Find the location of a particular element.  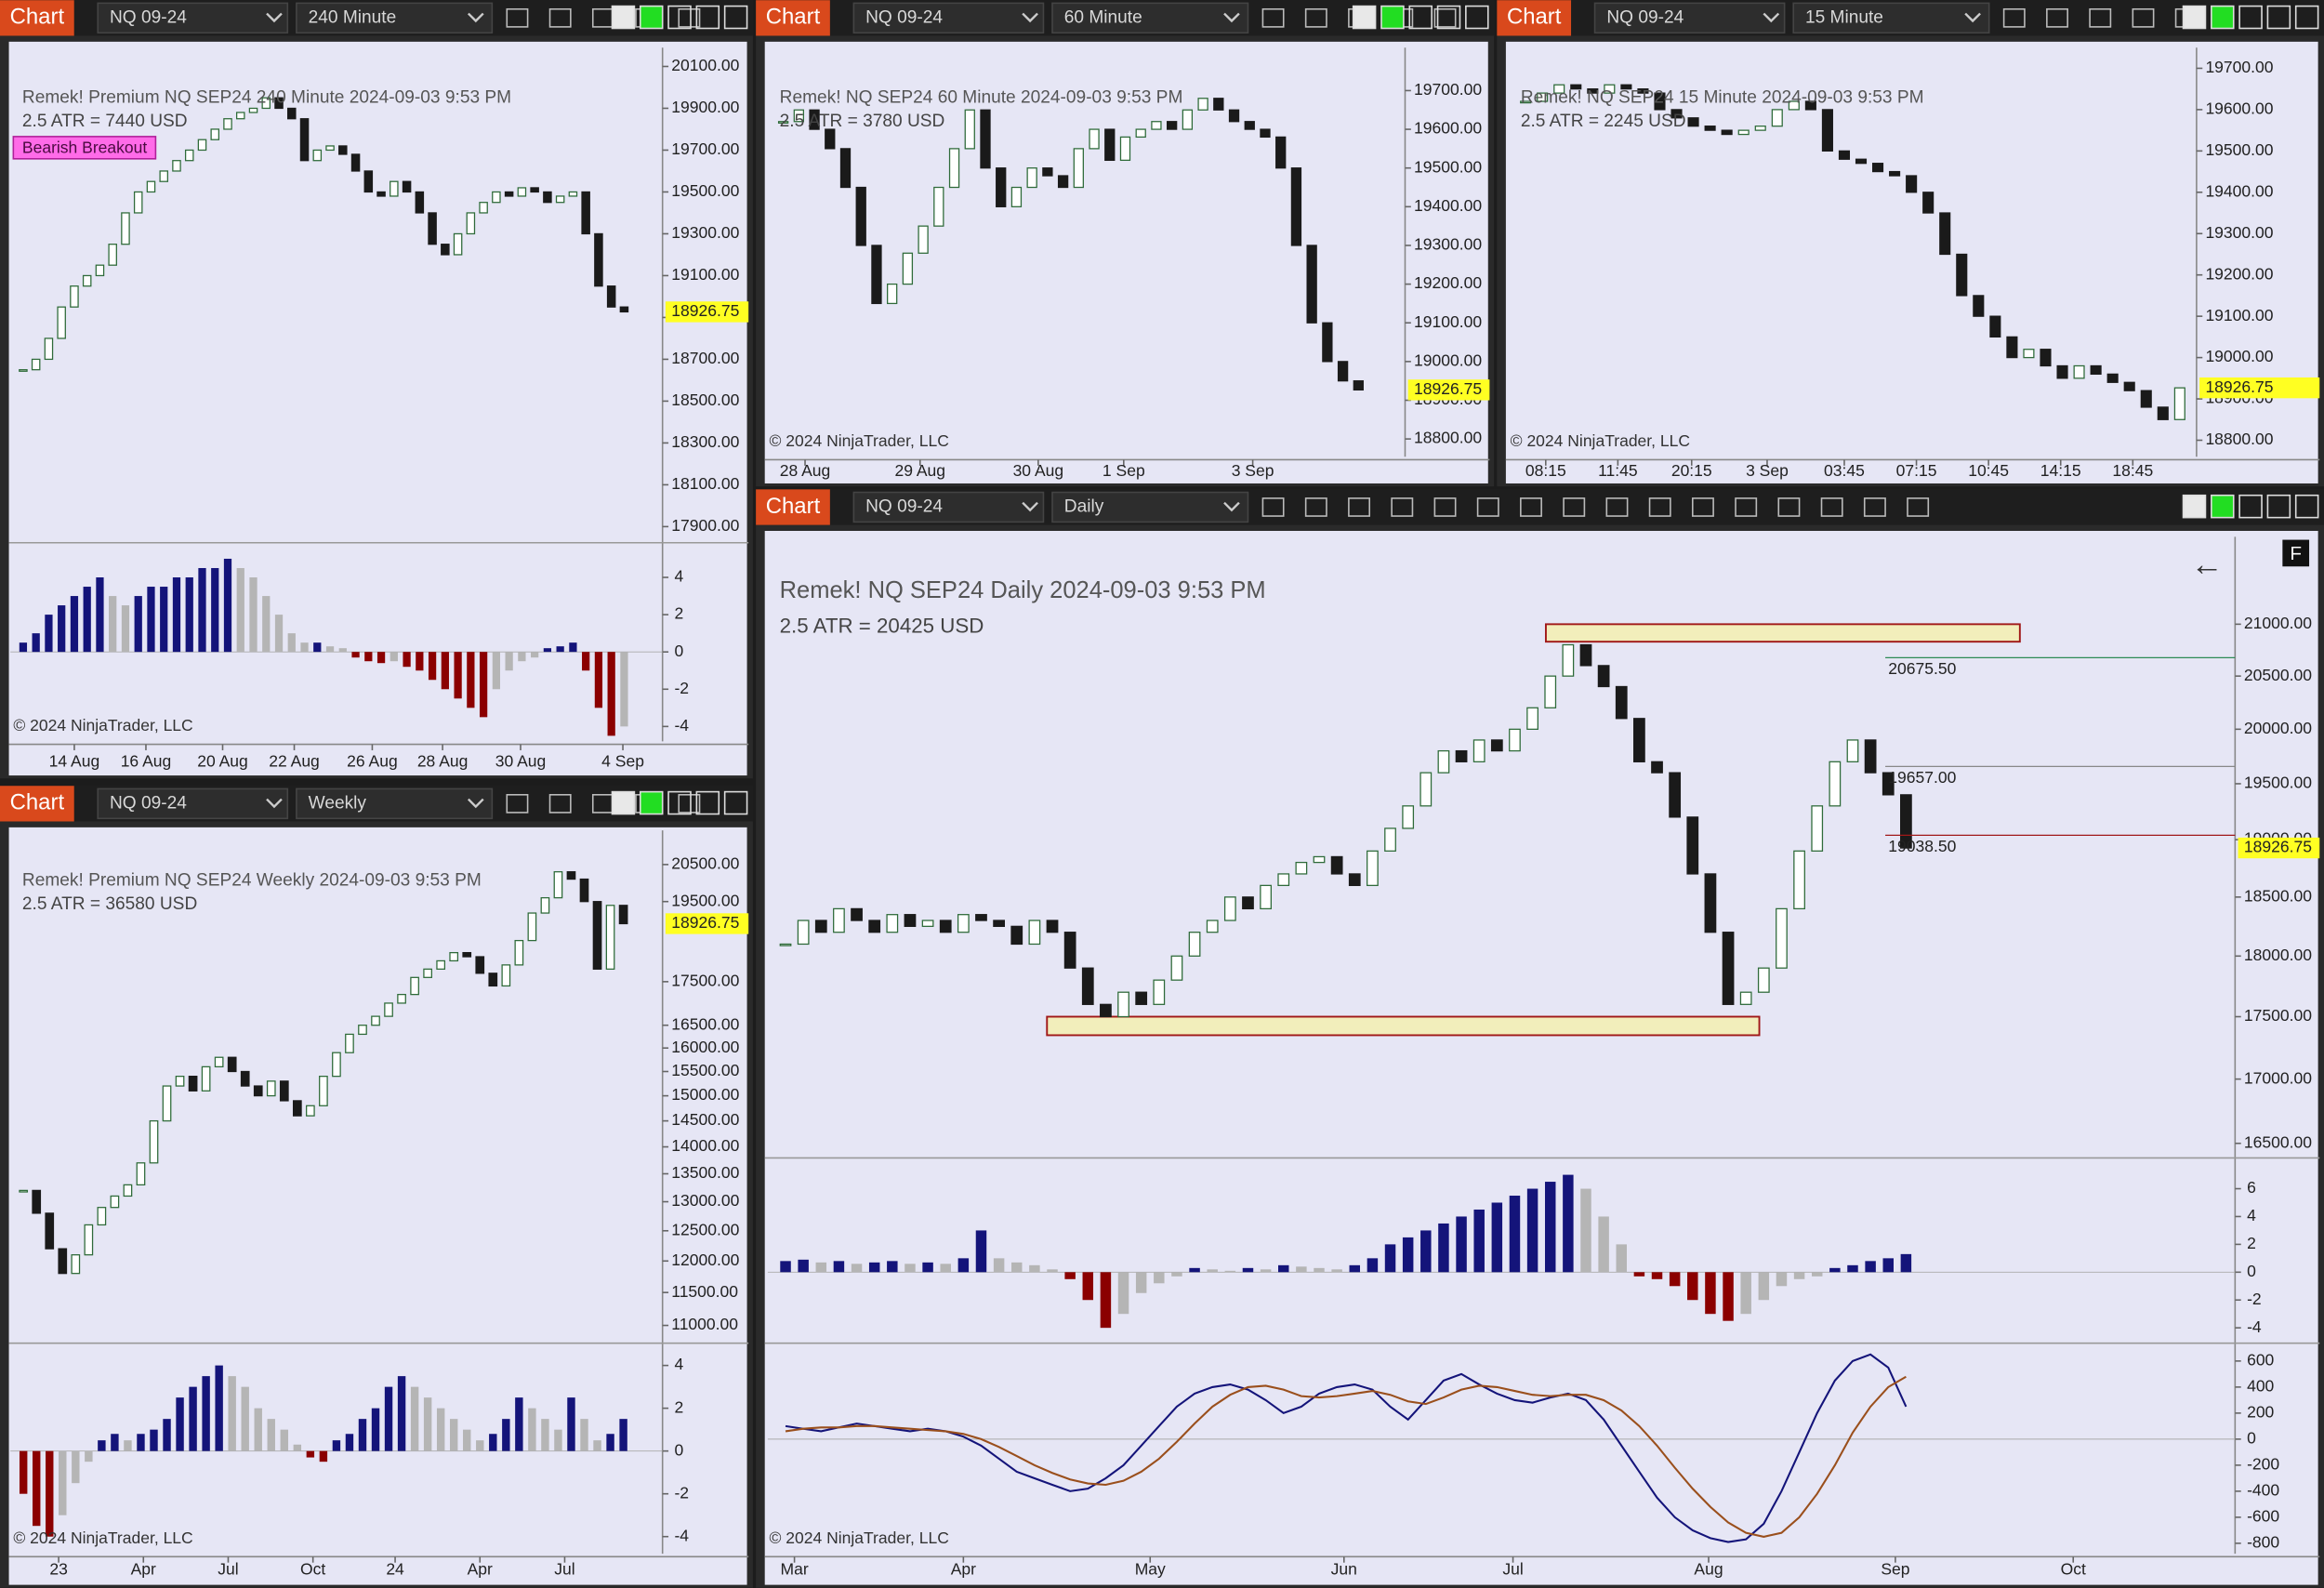

x-tick-label: 30 Aug is located at coordinates (521, 760).